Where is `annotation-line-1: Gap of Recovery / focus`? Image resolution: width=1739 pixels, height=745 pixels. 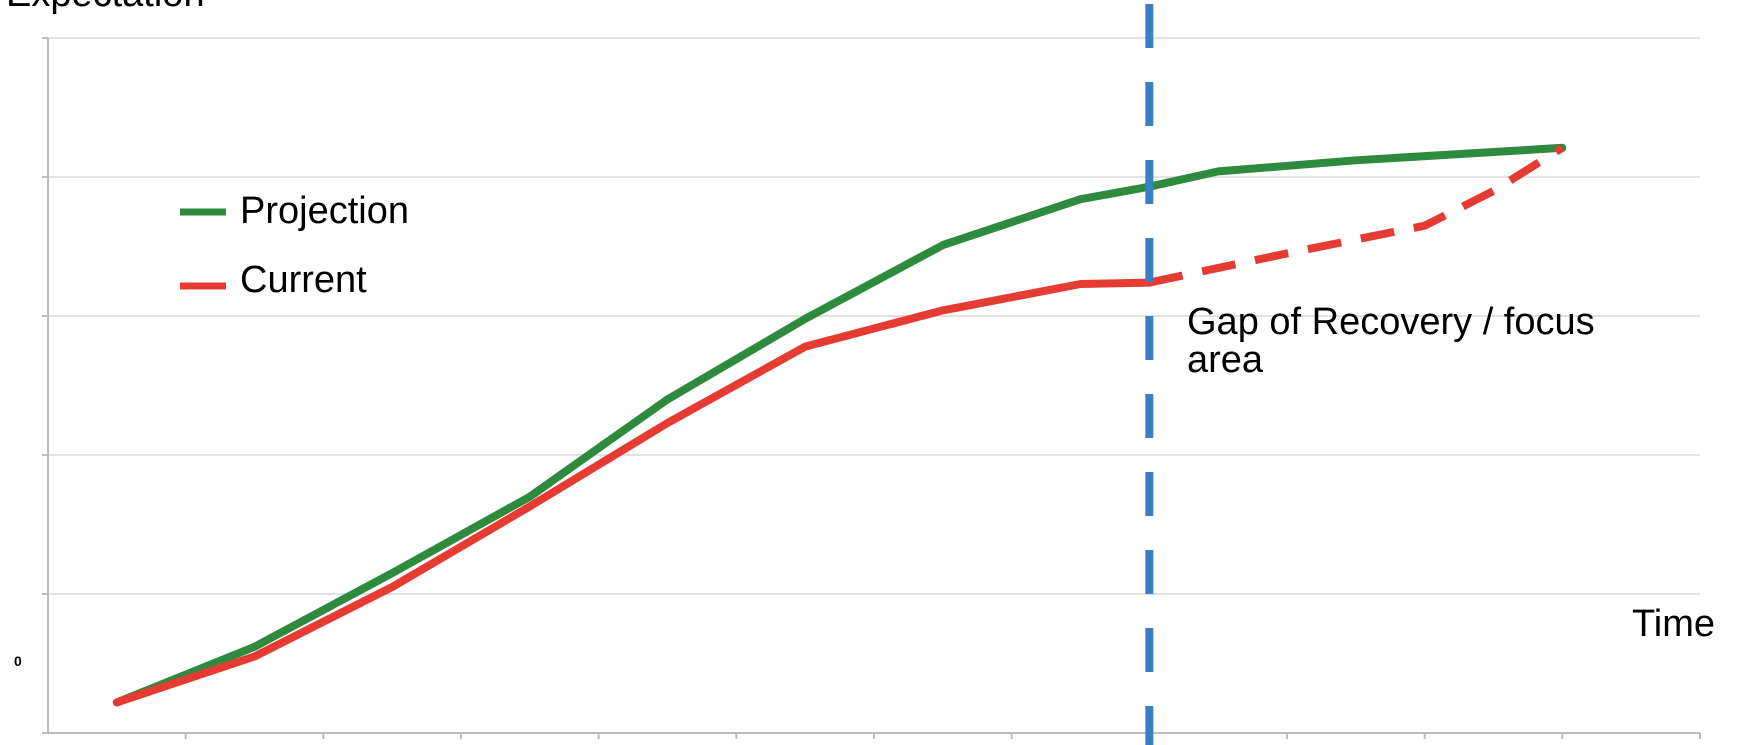
annotation-line-1: Gap of Recovery / focus is located at coordinates (1391, 322).